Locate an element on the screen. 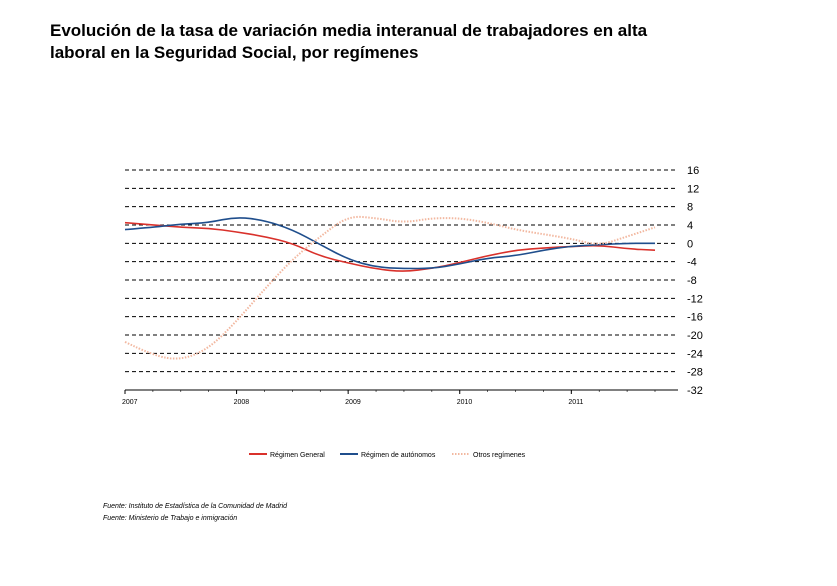  legend-label-2: Régimen de autónomos is located at coordinates (398, 455).